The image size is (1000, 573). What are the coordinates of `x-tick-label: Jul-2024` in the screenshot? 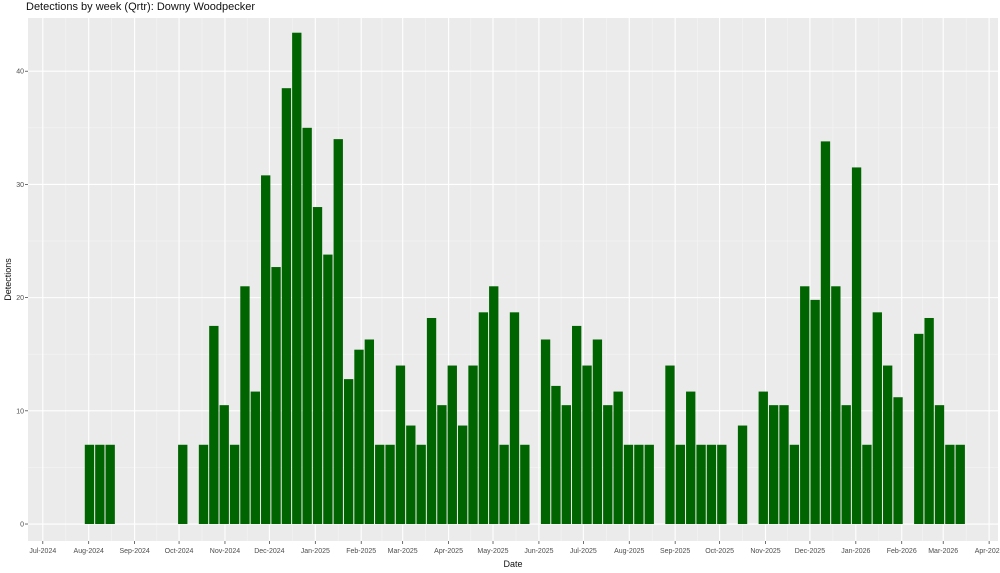 It's located at (42, 551).